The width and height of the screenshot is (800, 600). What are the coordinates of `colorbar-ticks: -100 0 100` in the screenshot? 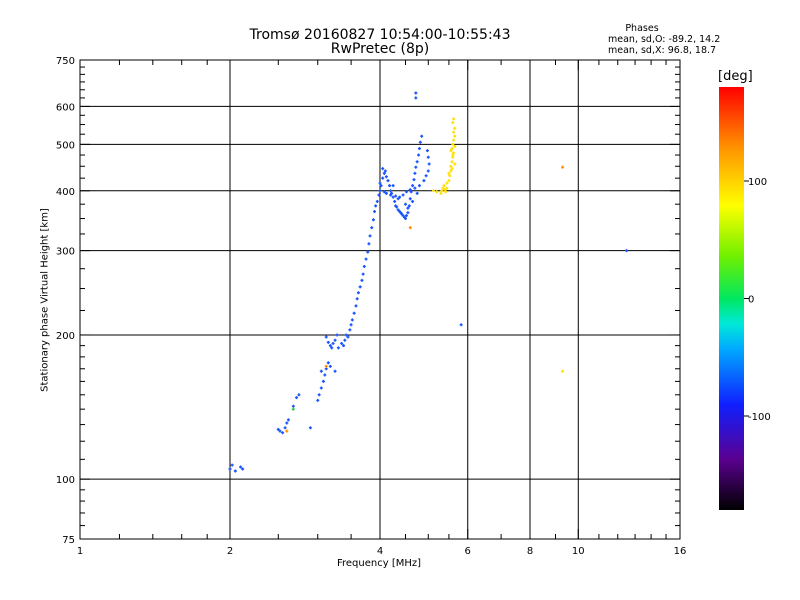 It's located at (757, 300).